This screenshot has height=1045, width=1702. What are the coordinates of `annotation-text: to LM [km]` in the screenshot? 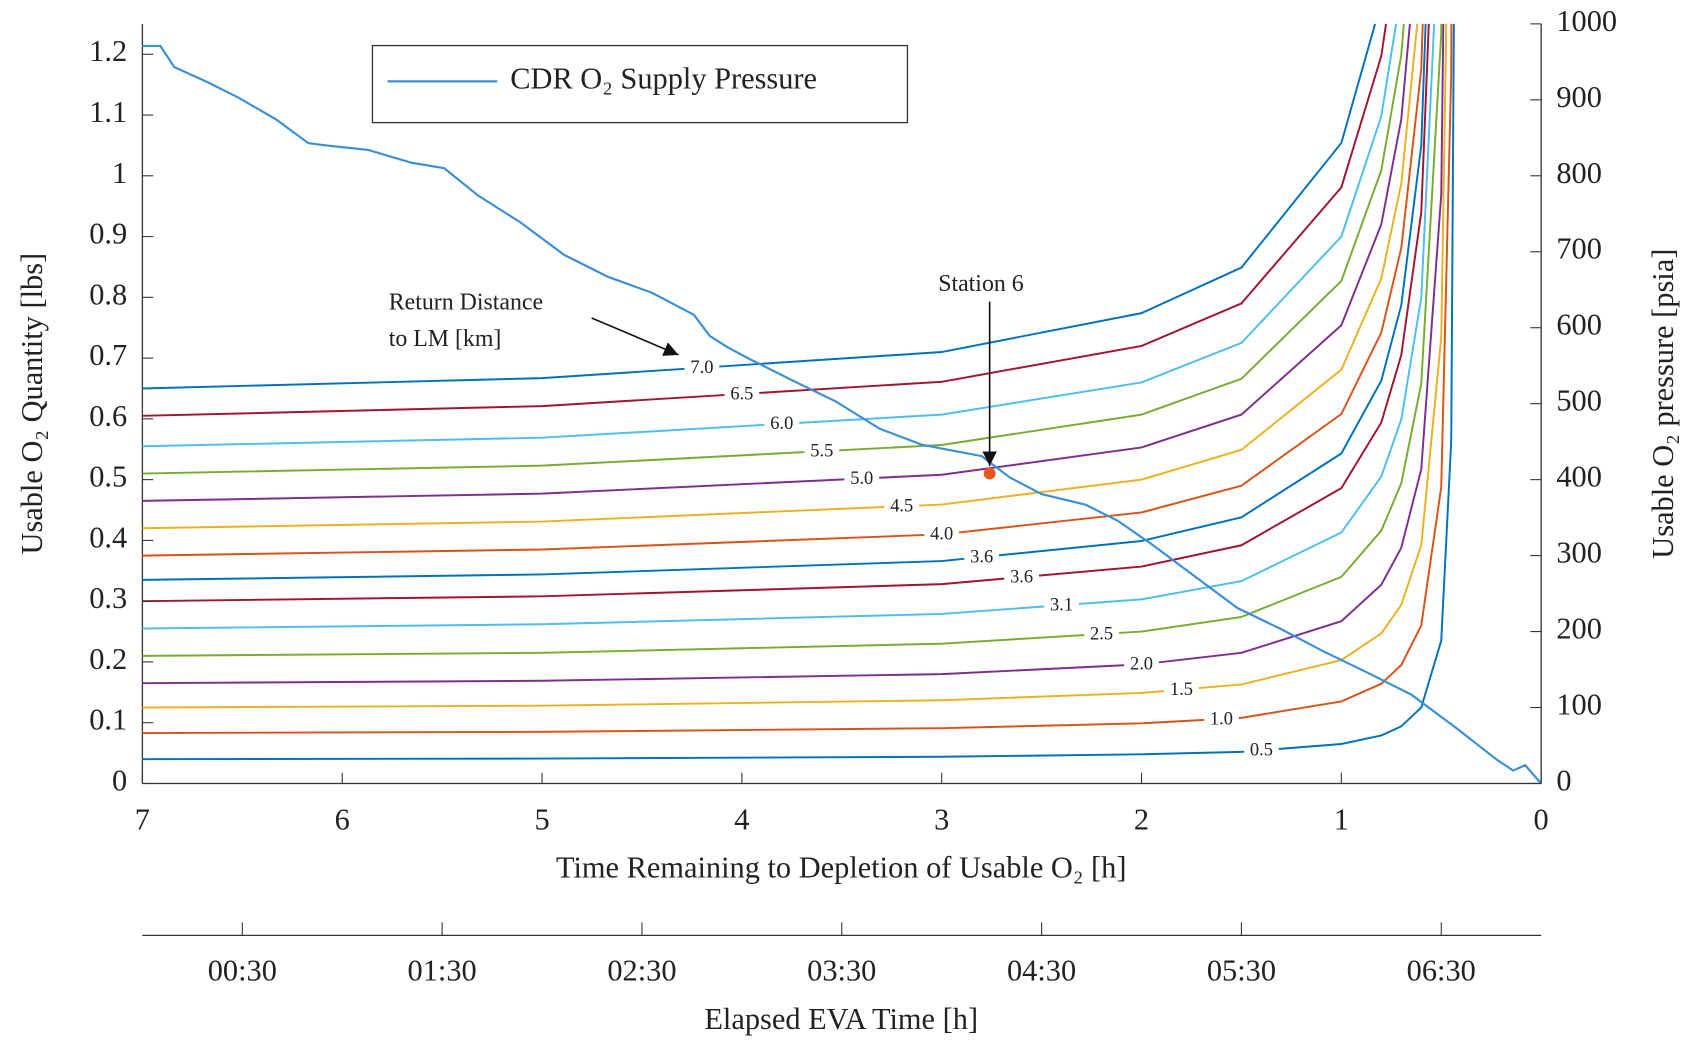 It's located at (445, 339).